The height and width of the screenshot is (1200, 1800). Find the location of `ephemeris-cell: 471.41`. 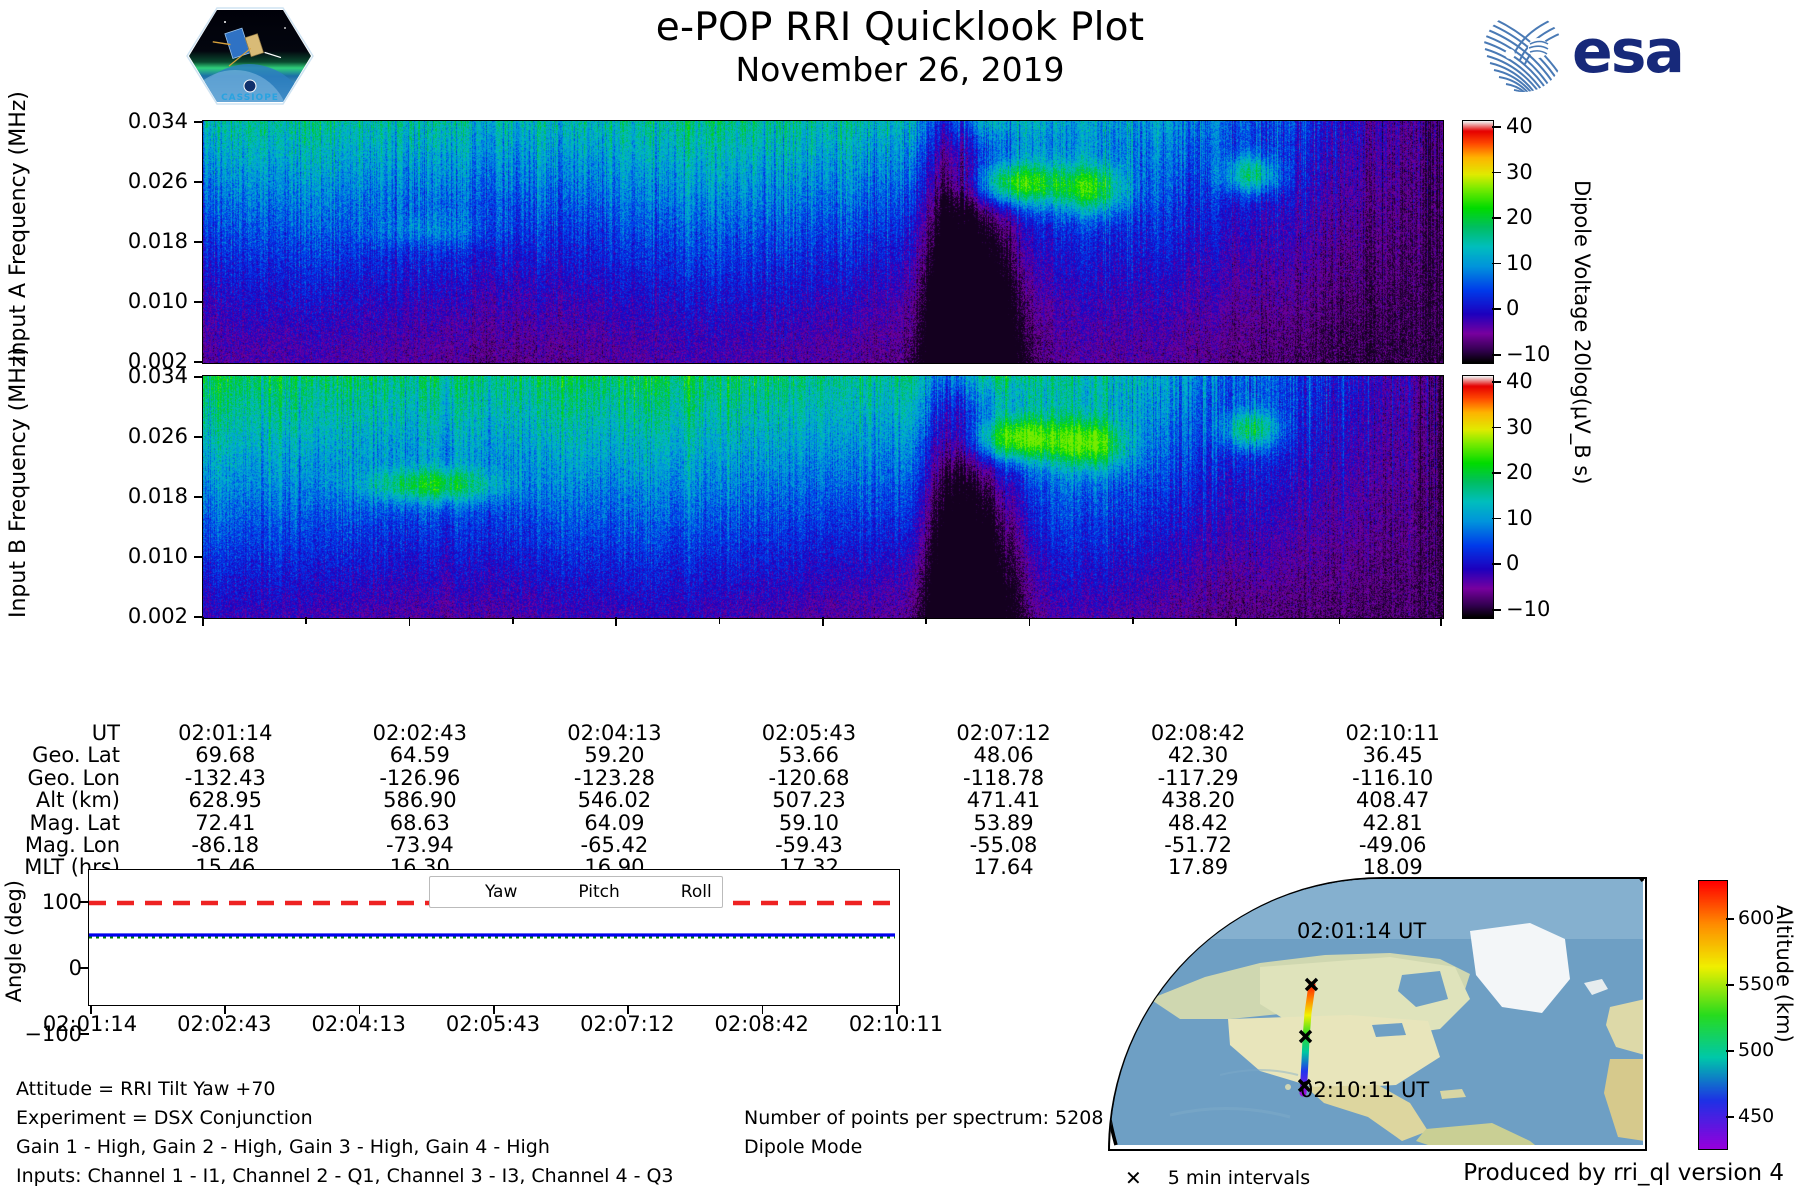

ephemeris-cell: 471.41 is located at coordinates (1003, 800).